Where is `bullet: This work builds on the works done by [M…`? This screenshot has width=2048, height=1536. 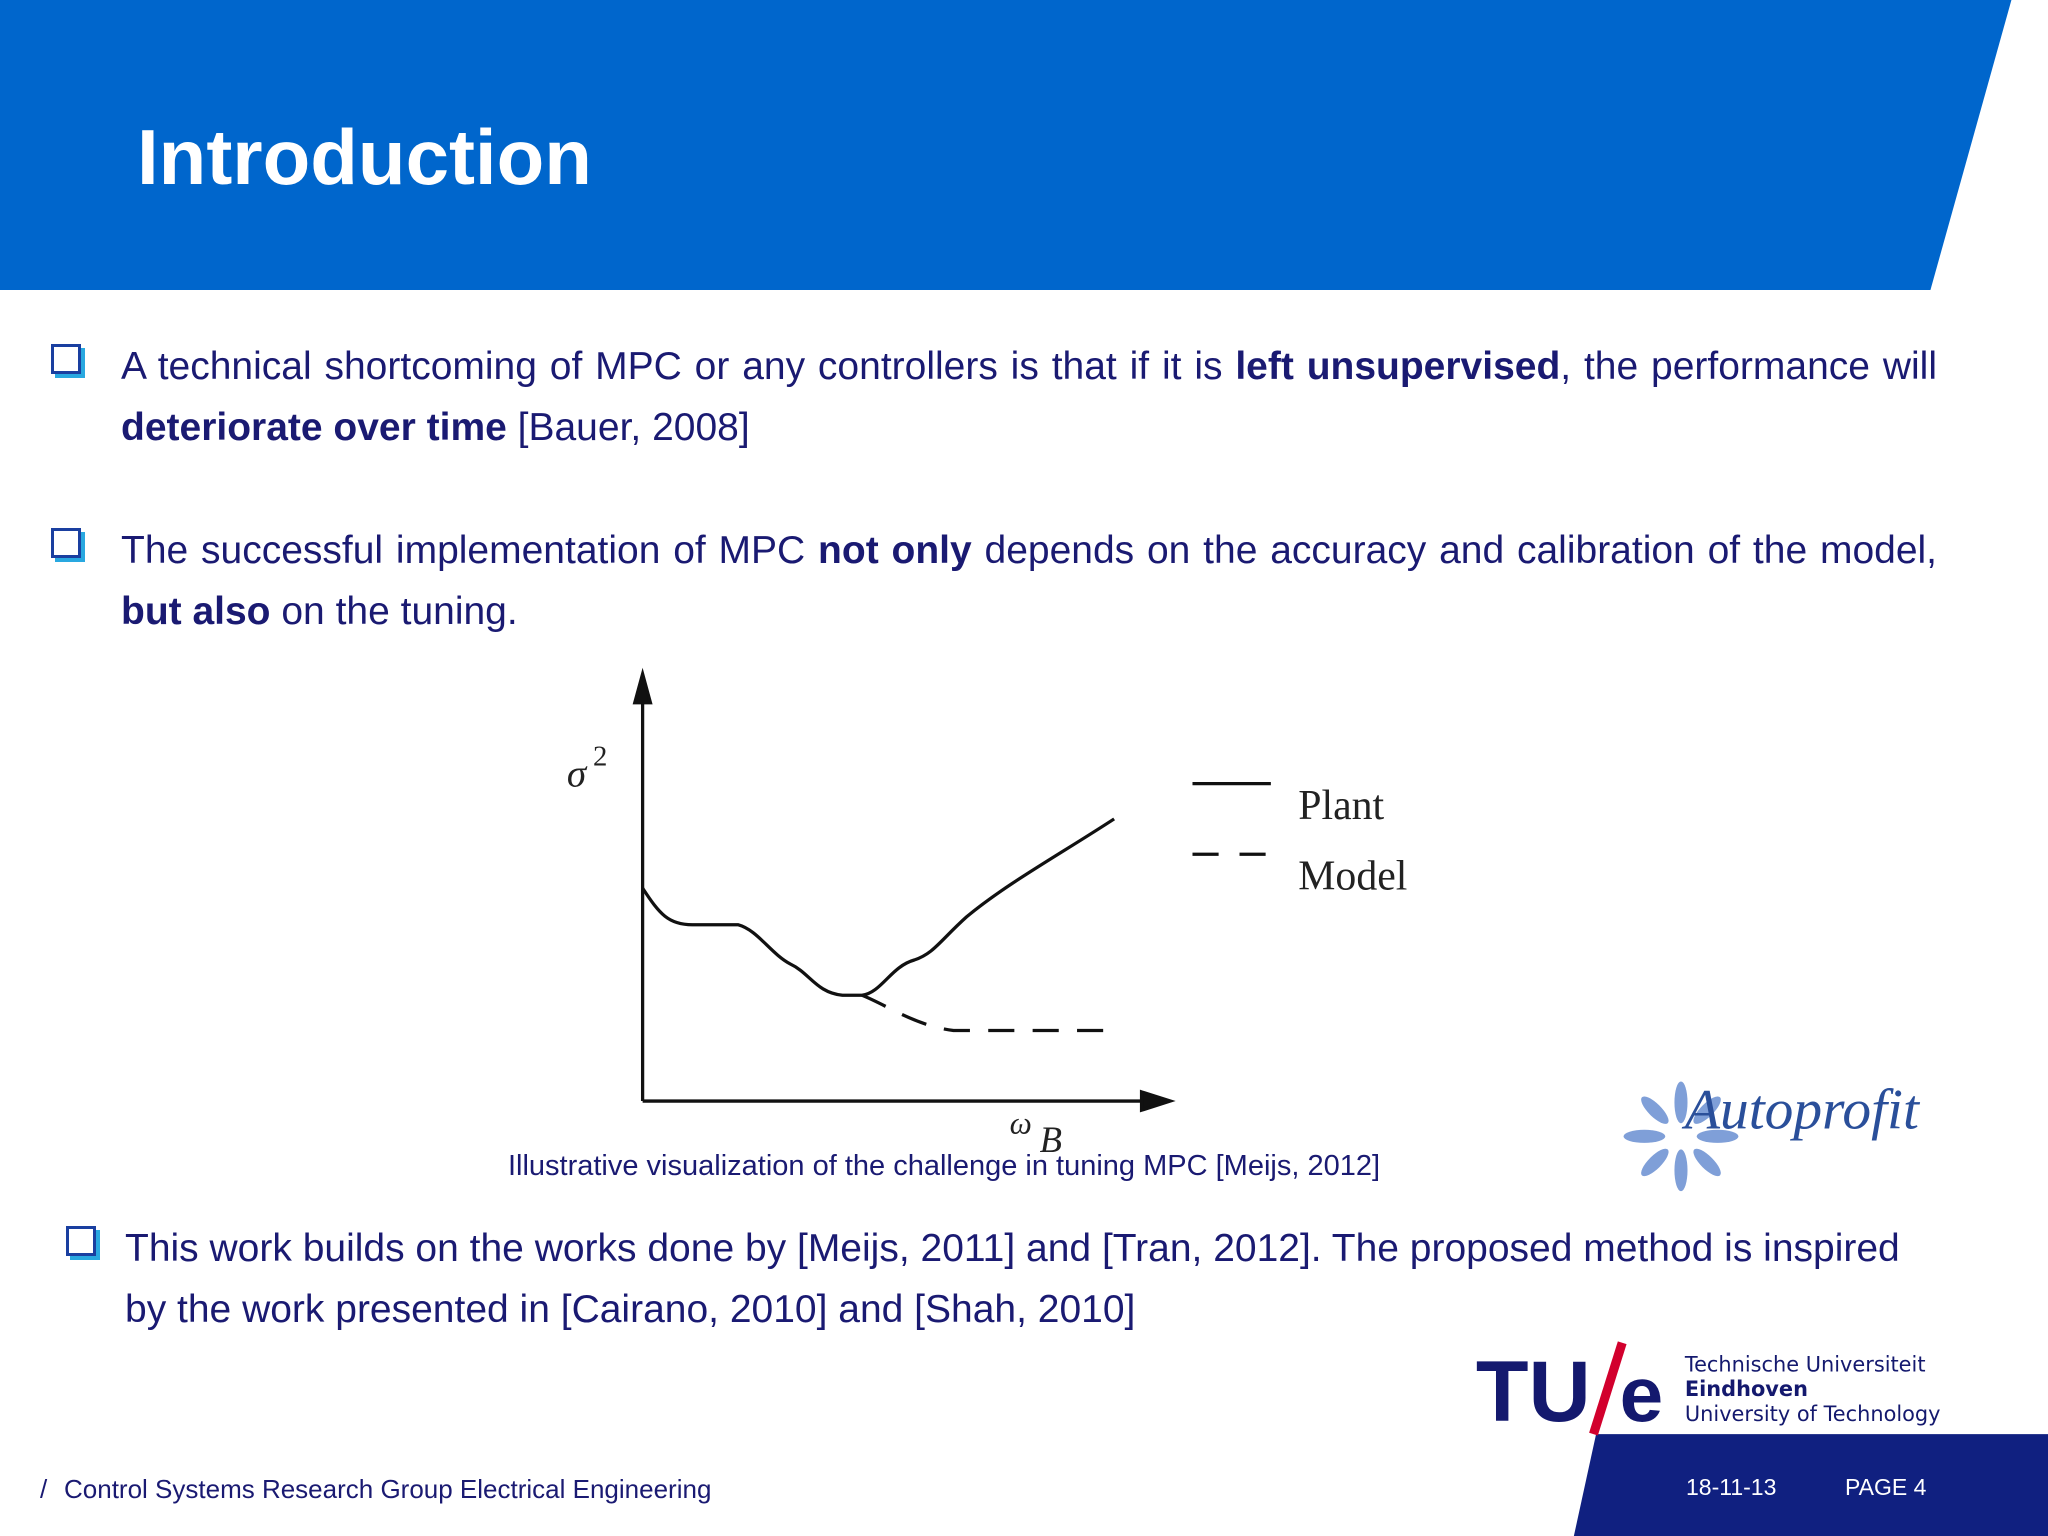
bullet: This work builds on the works done by [M… is located at coordinates (1025, 1279).